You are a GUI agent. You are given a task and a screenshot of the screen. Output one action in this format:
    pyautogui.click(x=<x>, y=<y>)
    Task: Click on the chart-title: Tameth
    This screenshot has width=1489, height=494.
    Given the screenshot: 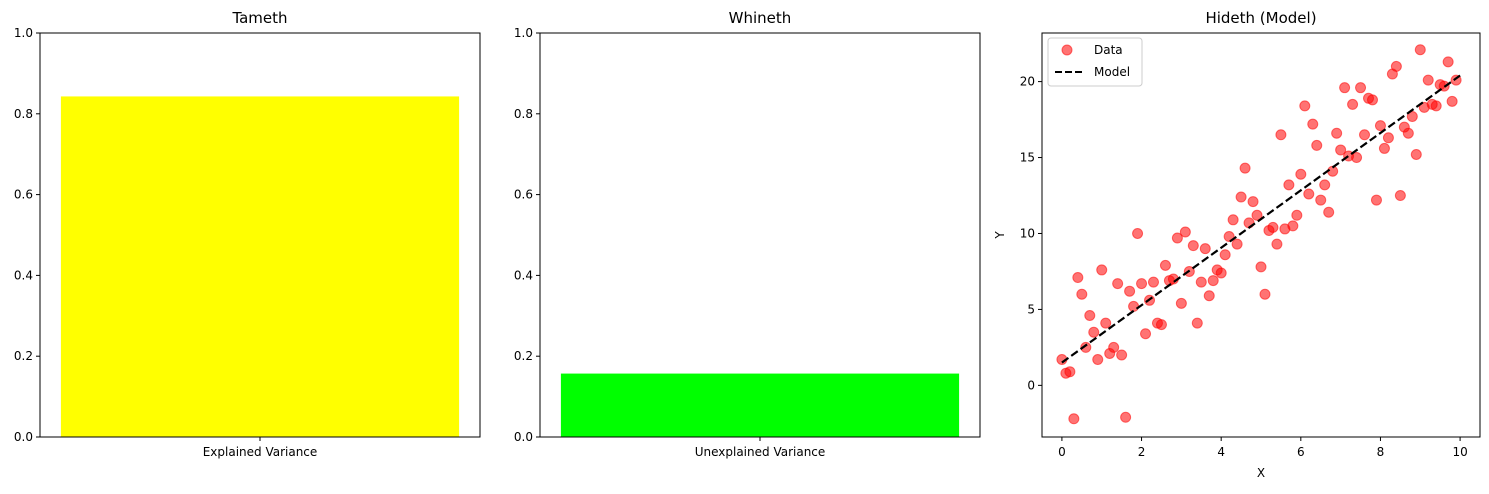 What is the action you would take?
    pyautogui.click(x=259, y=18)
    